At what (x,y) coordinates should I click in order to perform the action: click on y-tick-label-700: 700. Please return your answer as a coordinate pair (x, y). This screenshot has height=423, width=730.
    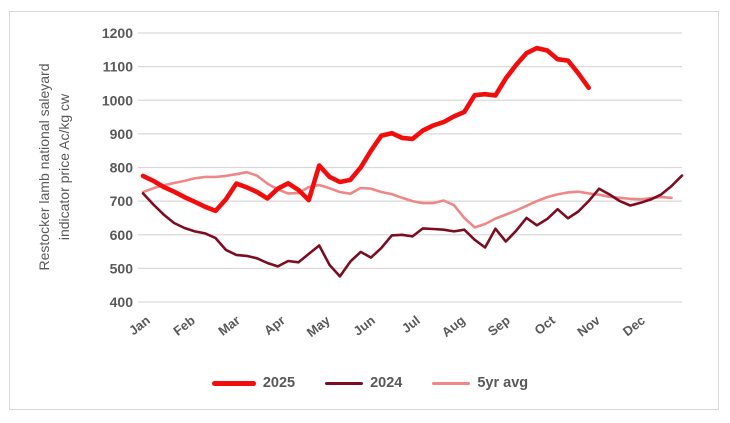
    Looking at the image, I should click on (122, 201).